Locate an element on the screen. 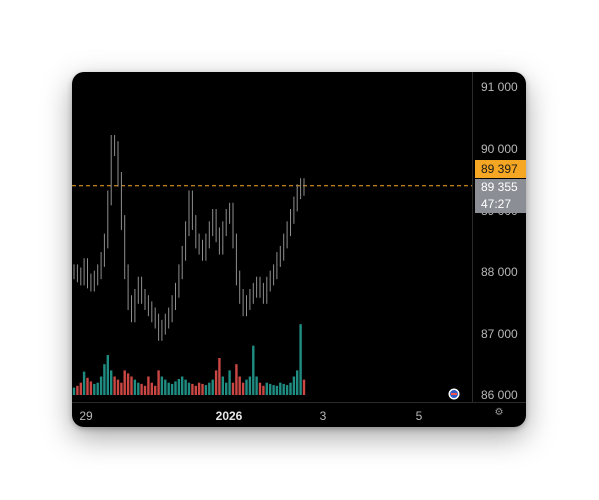 This screenshot has height=500, width=599. price-tick-label: 86 000 is located at coordinates (499, 395).